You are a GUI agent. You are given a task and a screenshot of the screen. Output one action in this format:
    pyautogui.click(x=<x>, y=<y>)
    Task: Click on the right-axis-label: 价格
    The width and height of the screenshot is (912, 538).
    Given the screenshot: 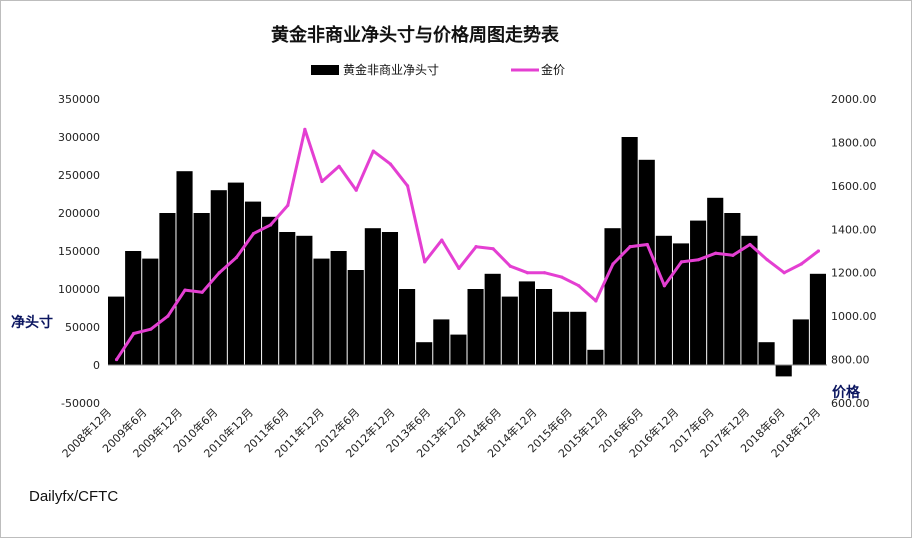 What is the action you would take?
    pyautogui.click(x=846, y=392)
    